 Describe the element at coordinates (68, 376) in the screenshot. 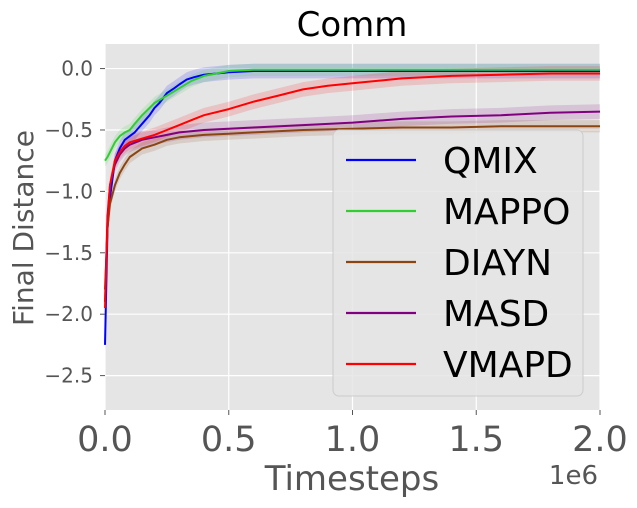

I see `y-tick-label: −2.5` at that location.